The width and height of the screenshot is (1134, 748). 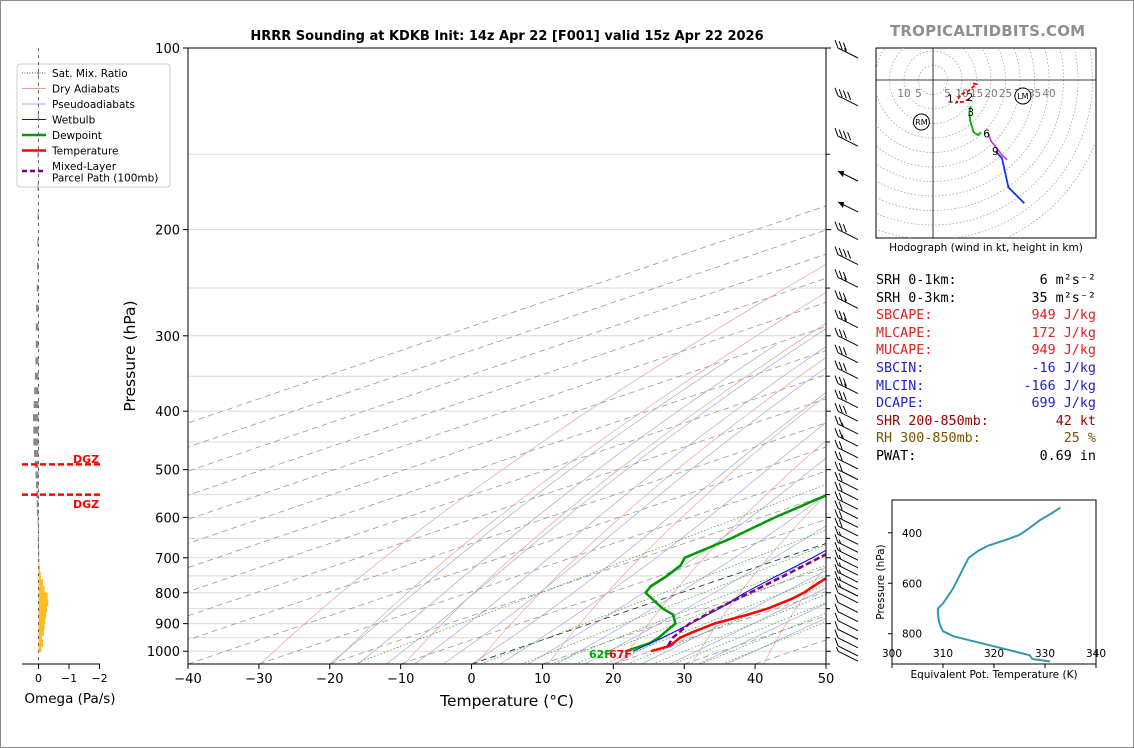 What do you see at coordinates (986, 369) in the screenshot?
I see `index-row: SBCIN: -16 J/kg` at bounding box center [986, 369].